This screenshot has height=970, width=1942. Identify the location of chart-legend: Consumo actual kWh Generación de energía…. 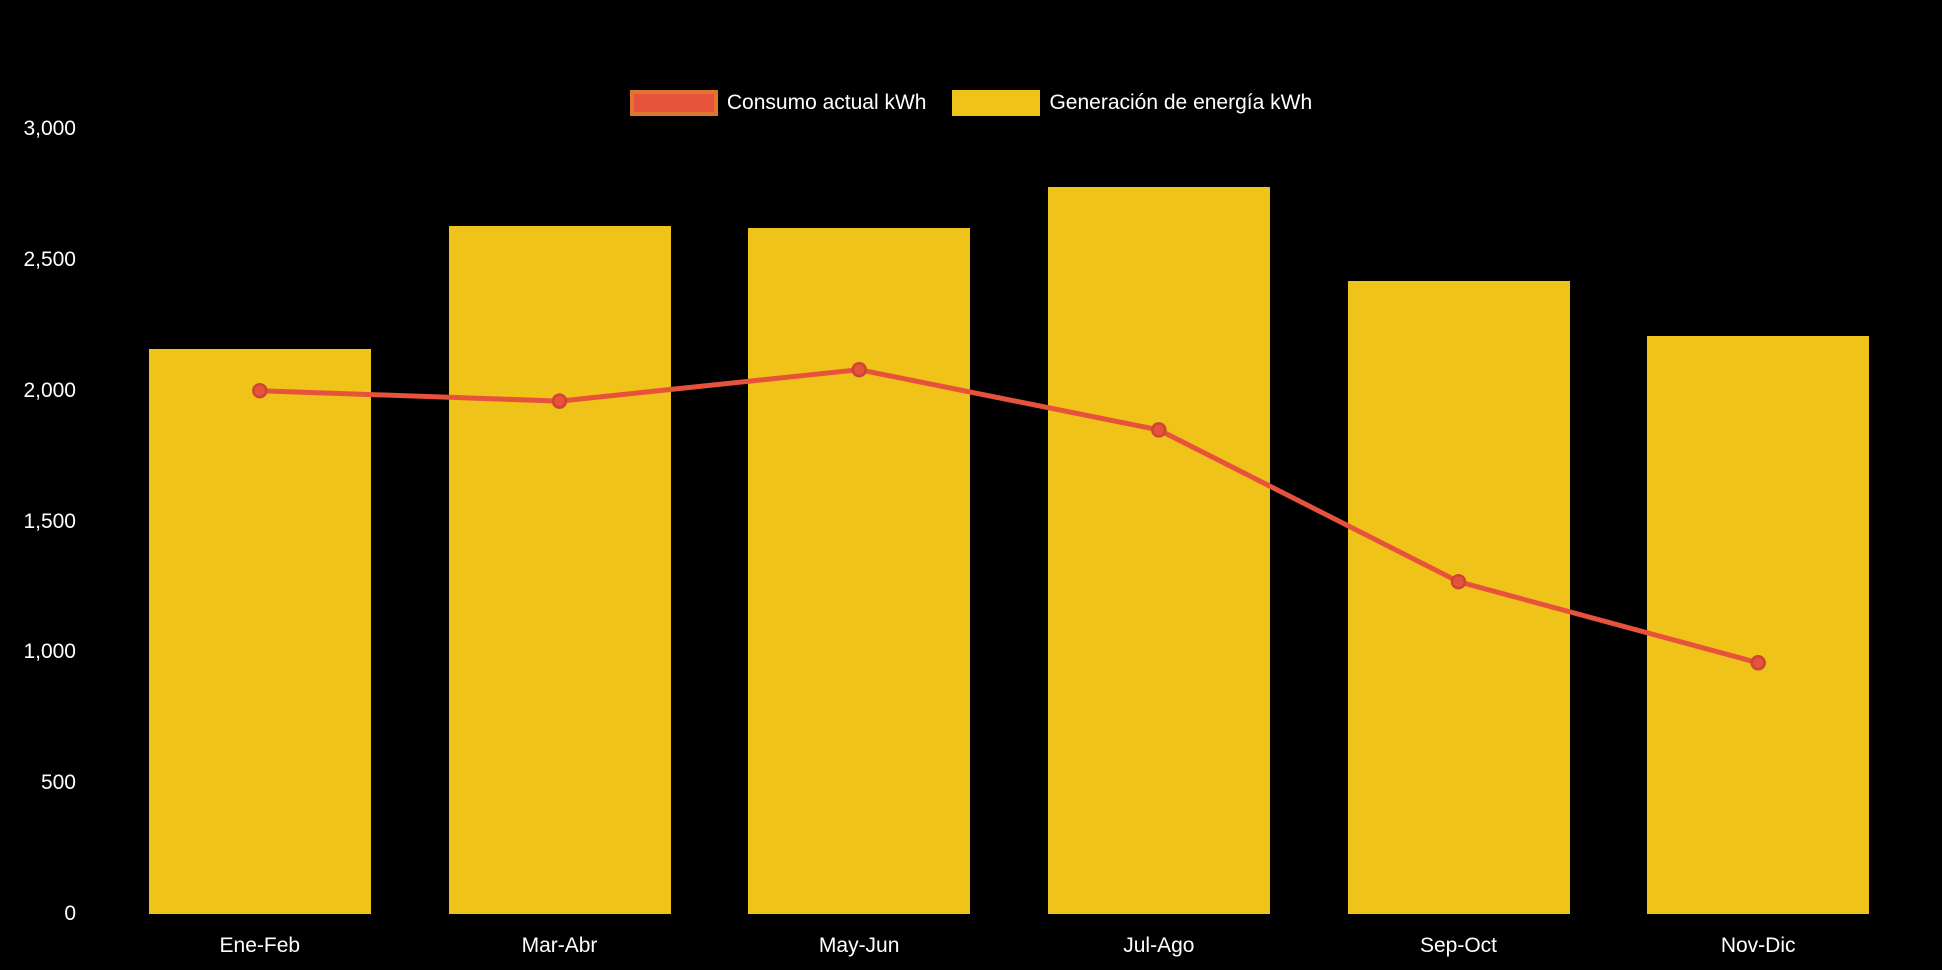
(971, 103).